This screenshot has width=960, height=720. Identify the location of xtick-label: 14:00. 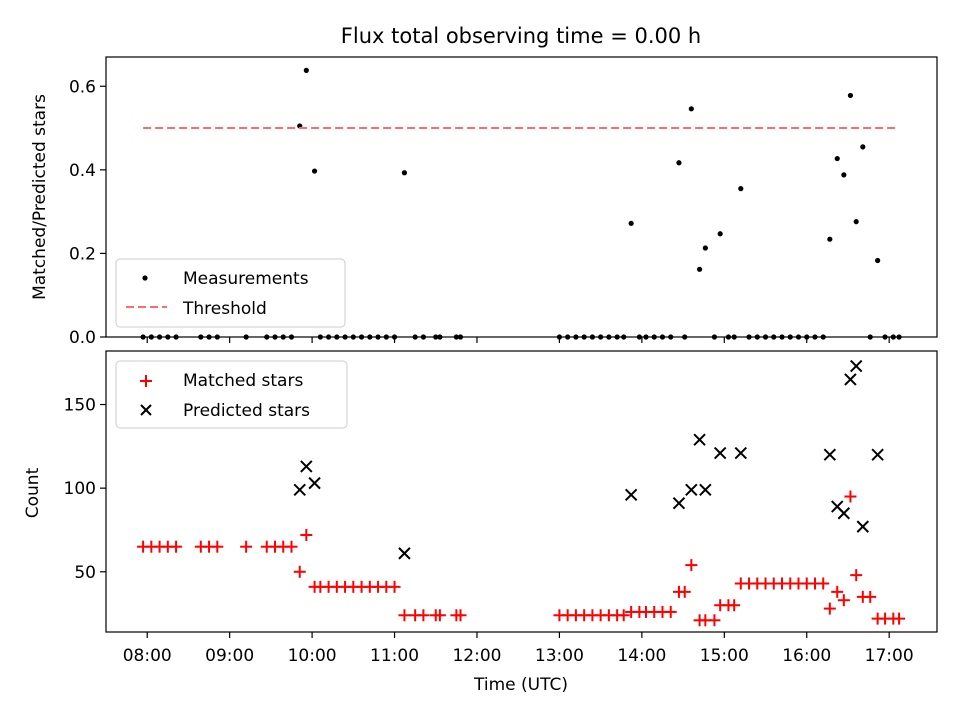
(641, 656).